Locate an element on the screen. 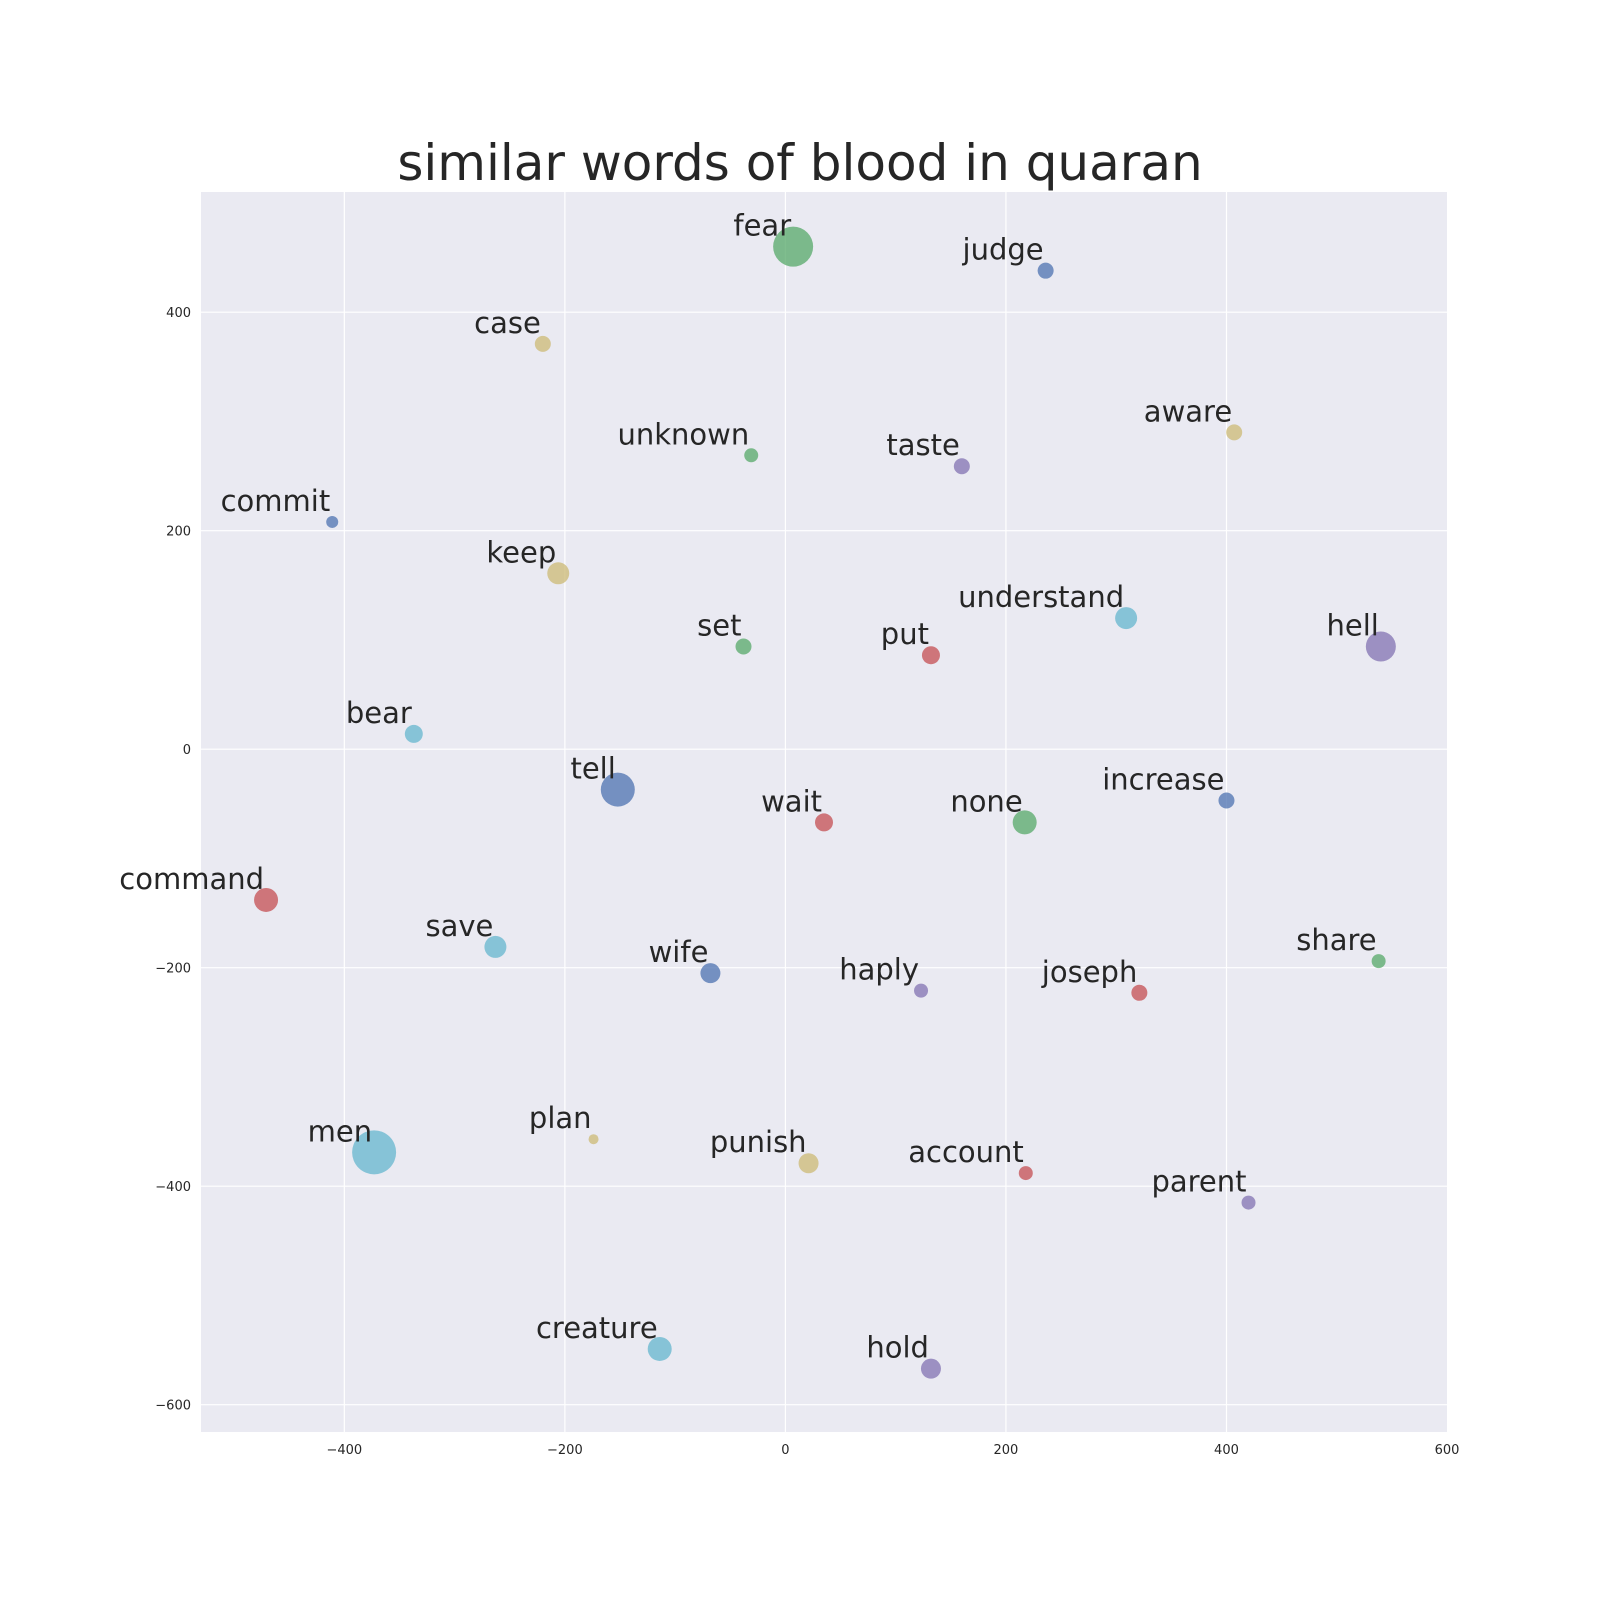 The height and width of the screenshot is (1600, 1600). point-judge is located at coordinates (1045, 270).